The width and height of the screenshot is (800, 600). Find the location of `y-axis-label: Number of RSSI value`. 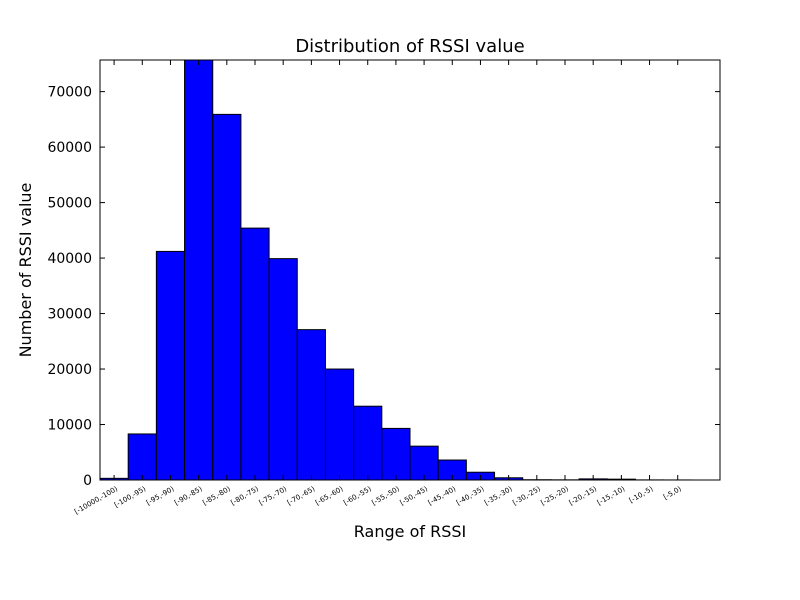

y-axis-label: Number of RSSI value is located at coordinates (25, 270).